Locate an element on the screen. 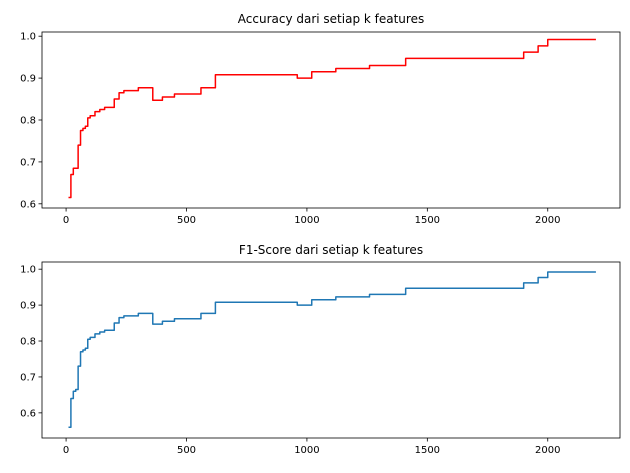  accuracy-y-tick-label: 0.9 is located at coordinates (28, 79).